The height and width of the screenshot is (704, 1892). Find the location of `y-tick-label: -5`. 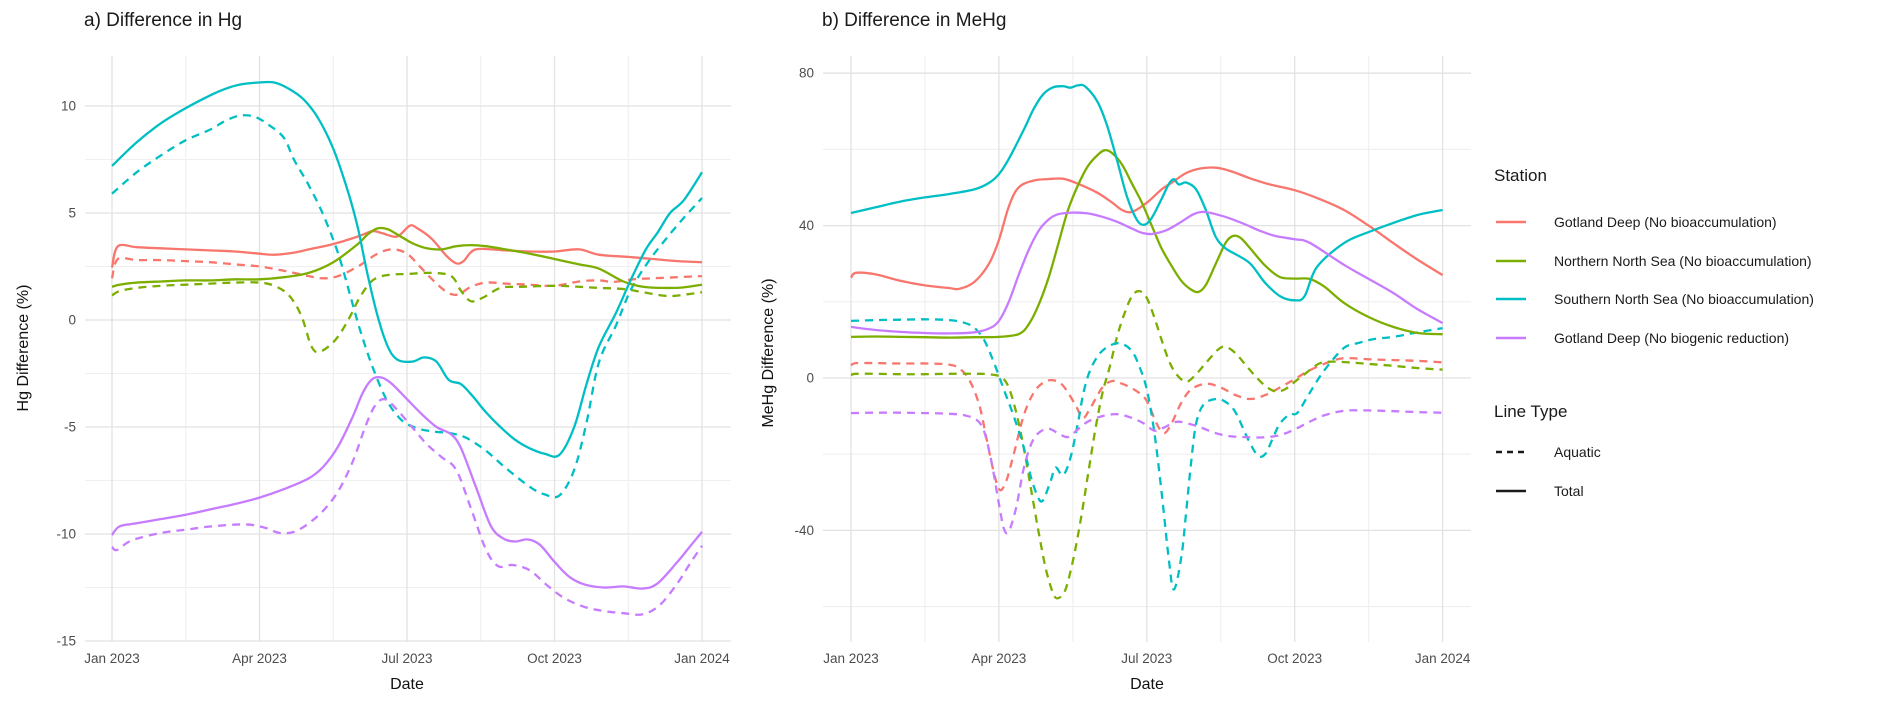

y-tick-label: -5 is located at coordinates (70, 427).